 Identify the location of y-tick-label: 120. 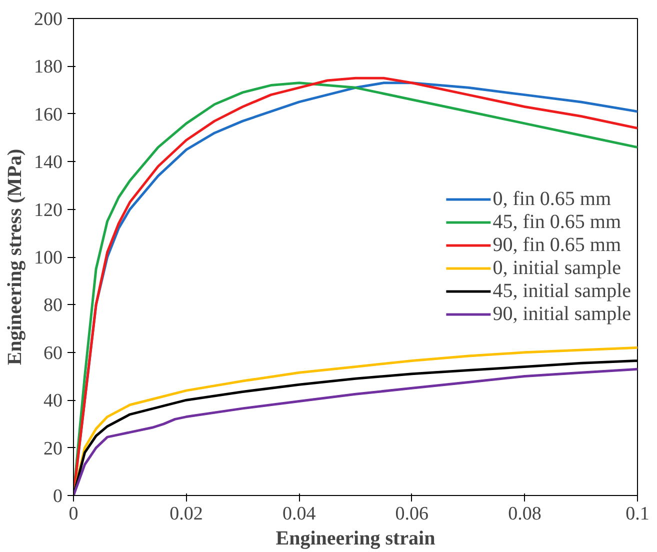
(48, 210).